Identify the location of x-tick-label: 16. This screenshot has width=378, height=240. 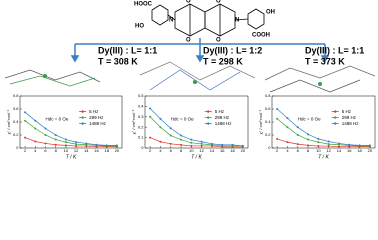
(222, 150).